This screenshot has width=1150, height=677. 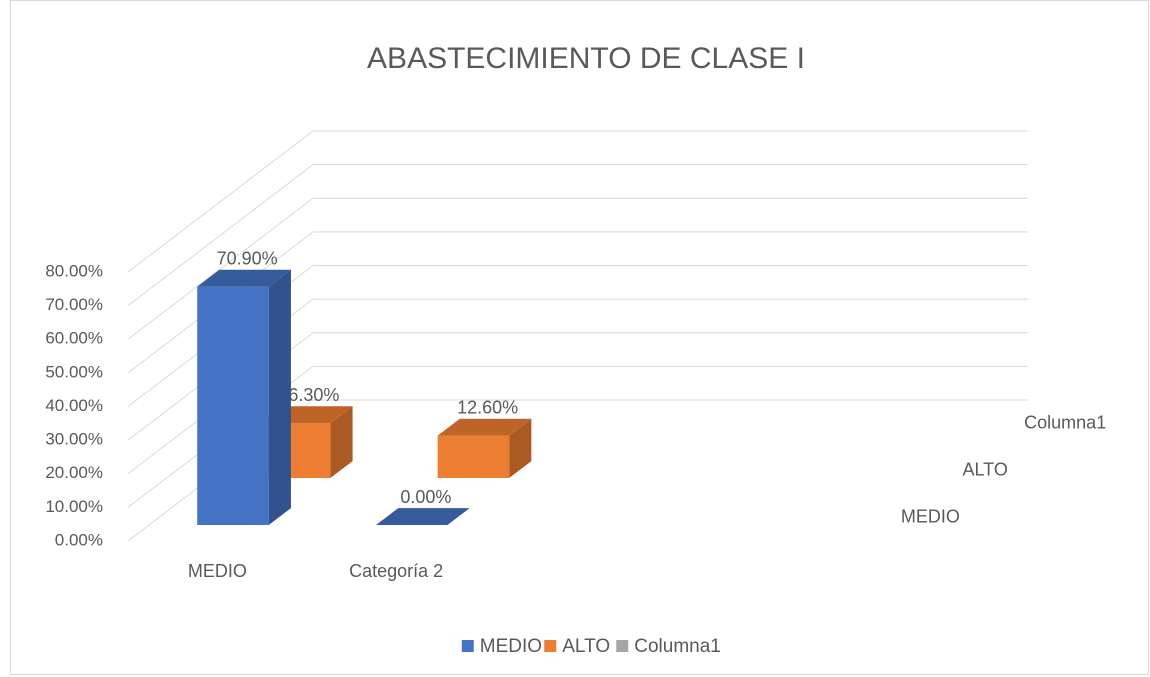 I want to click on depth-label: Columna1, so click(x=1065, y=422).